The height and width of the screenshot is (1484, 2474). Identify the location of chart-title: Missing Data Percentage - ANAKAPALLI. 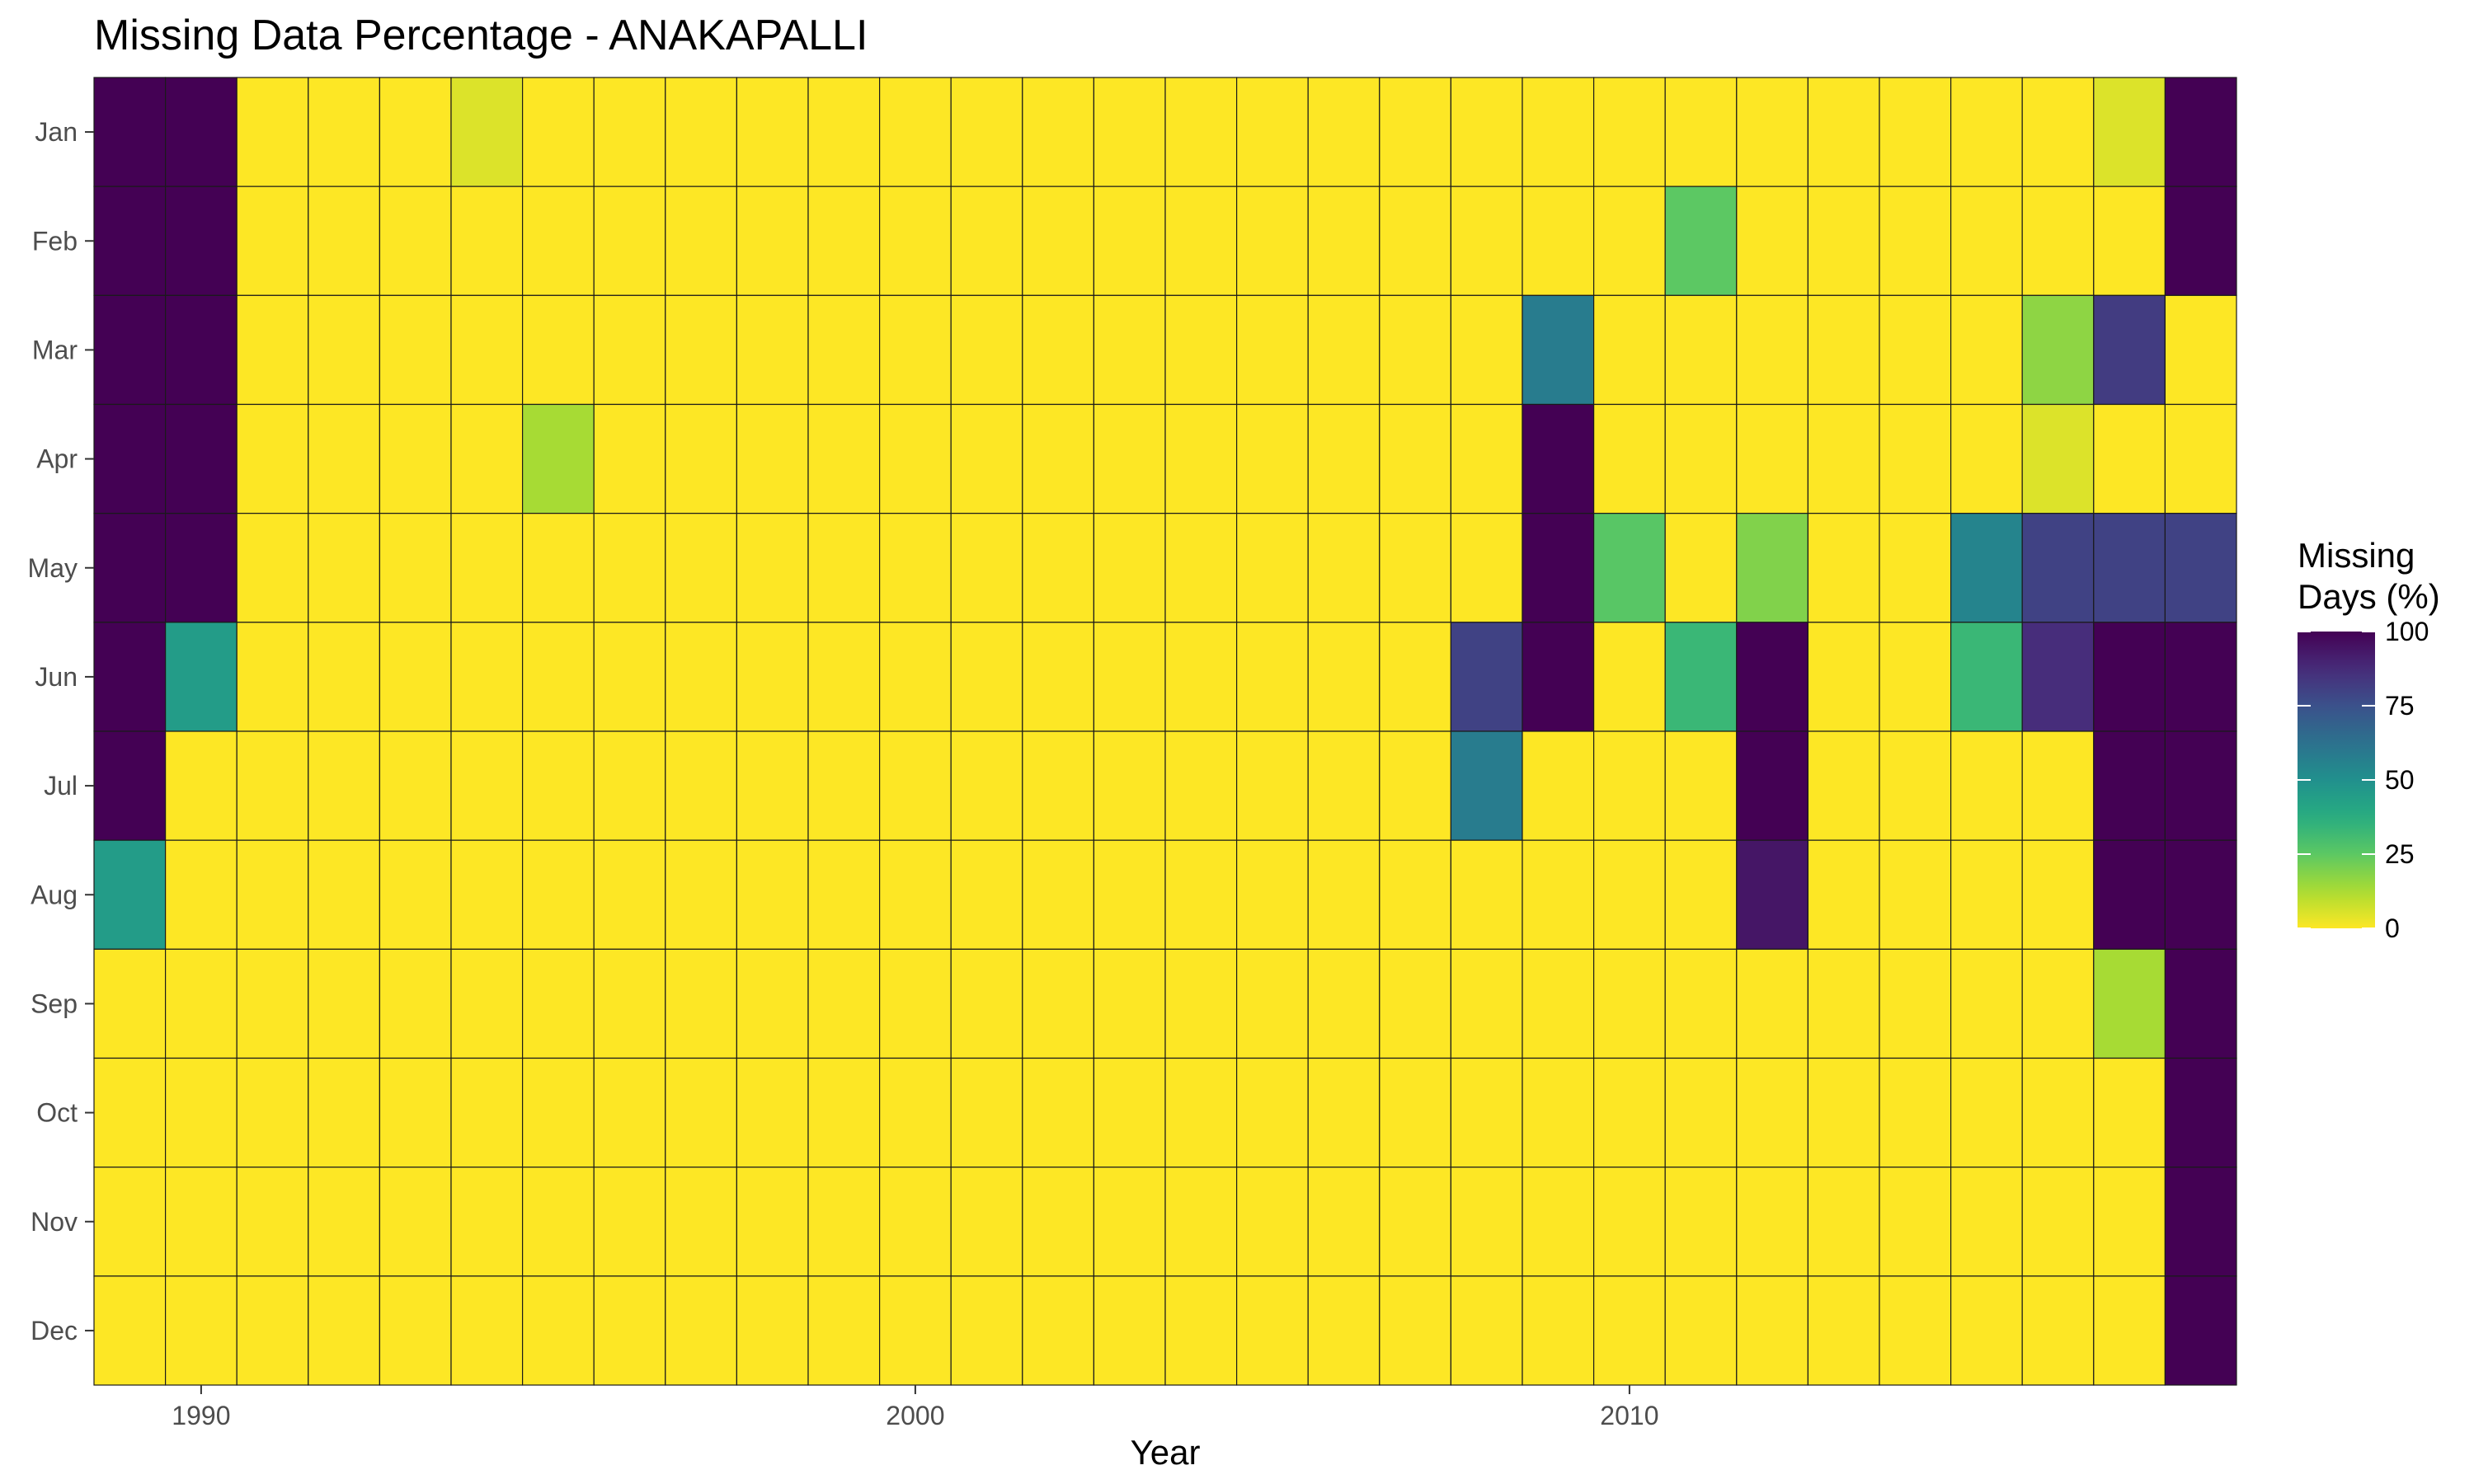
(481, 35).